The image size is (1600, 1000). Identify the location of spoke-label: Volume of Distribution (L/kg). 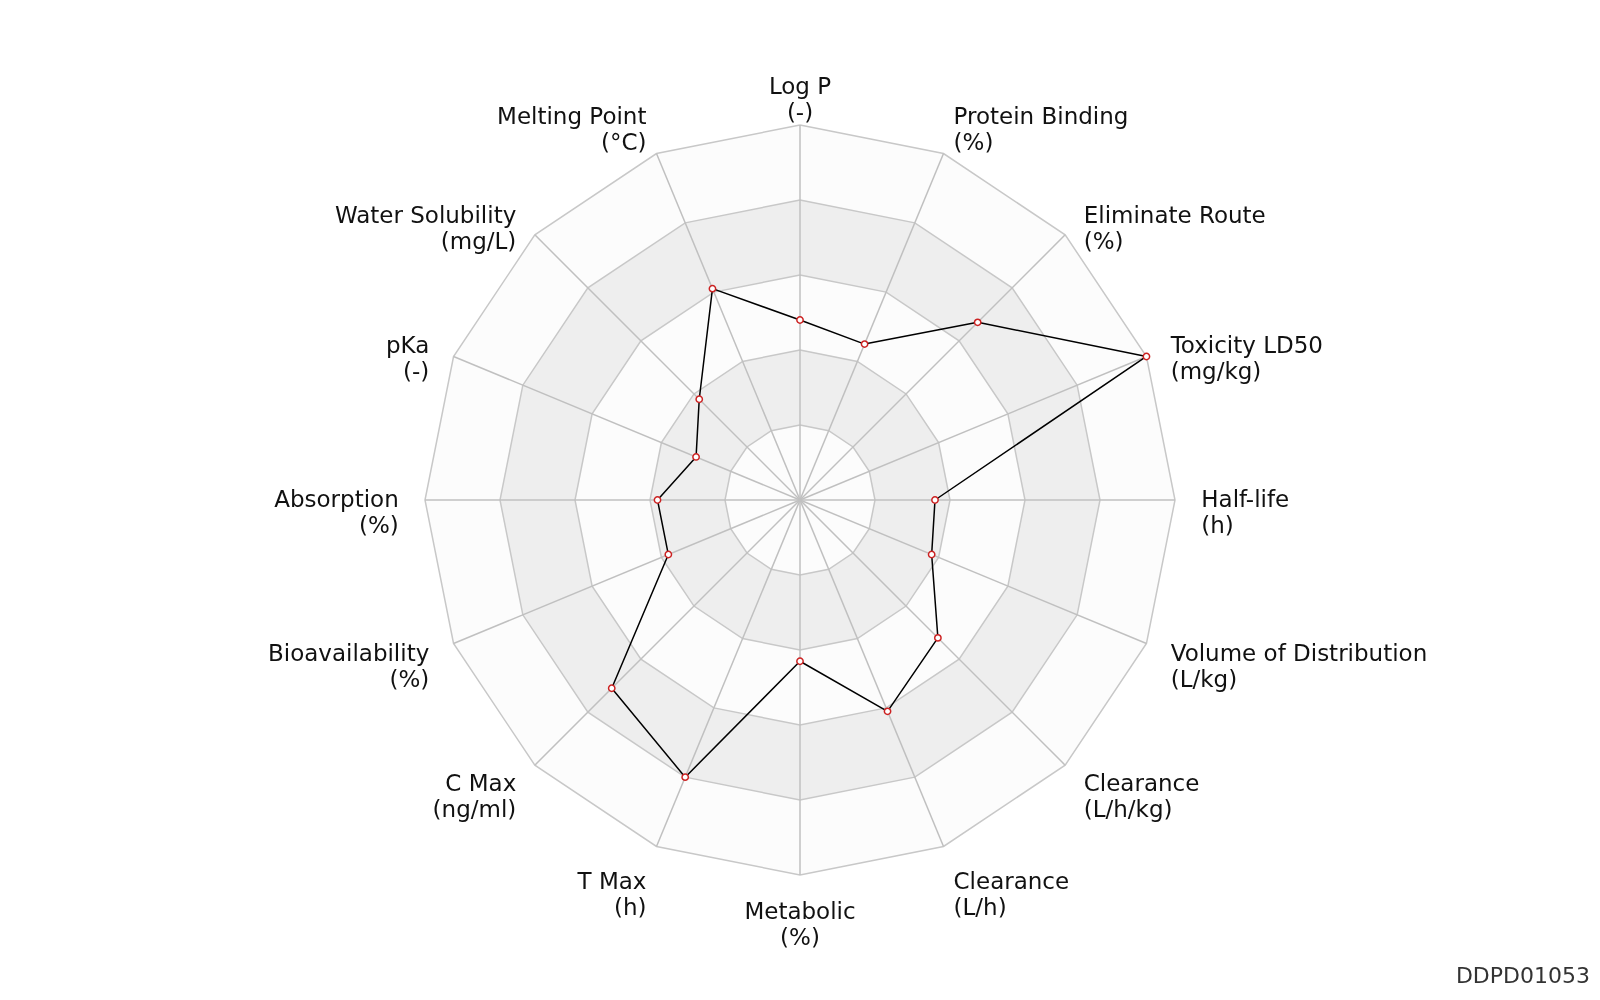
(1299, 665).